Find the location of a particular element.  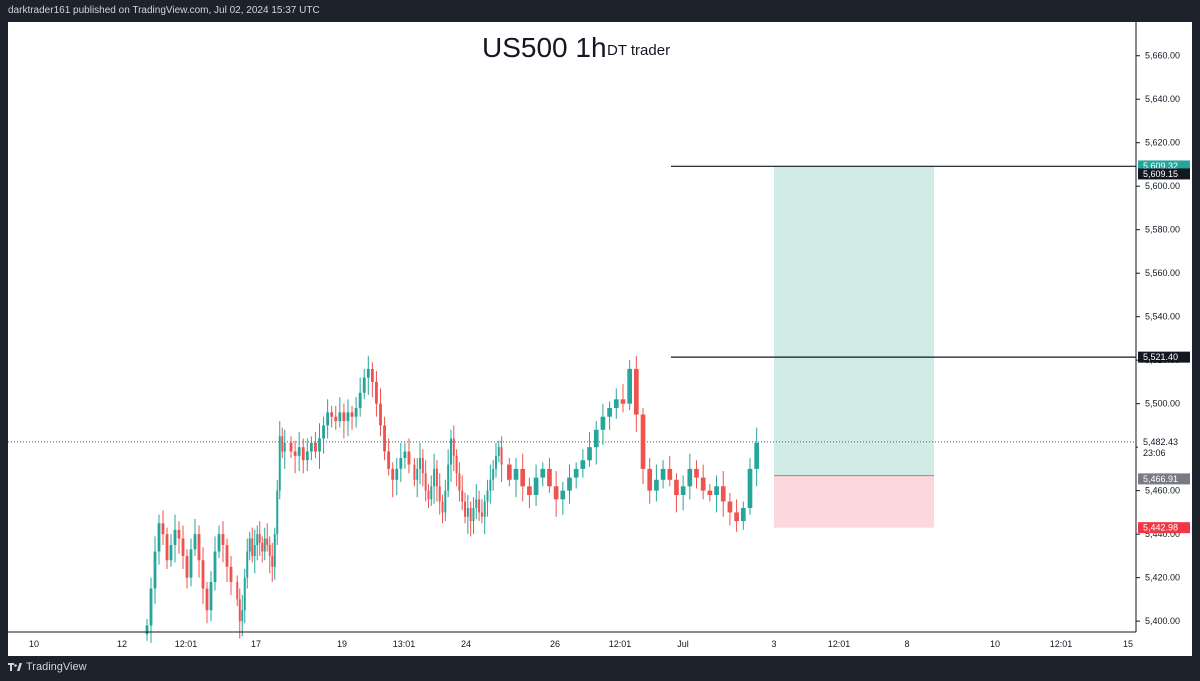

entry-tag is located at coordinates (1164, 479).